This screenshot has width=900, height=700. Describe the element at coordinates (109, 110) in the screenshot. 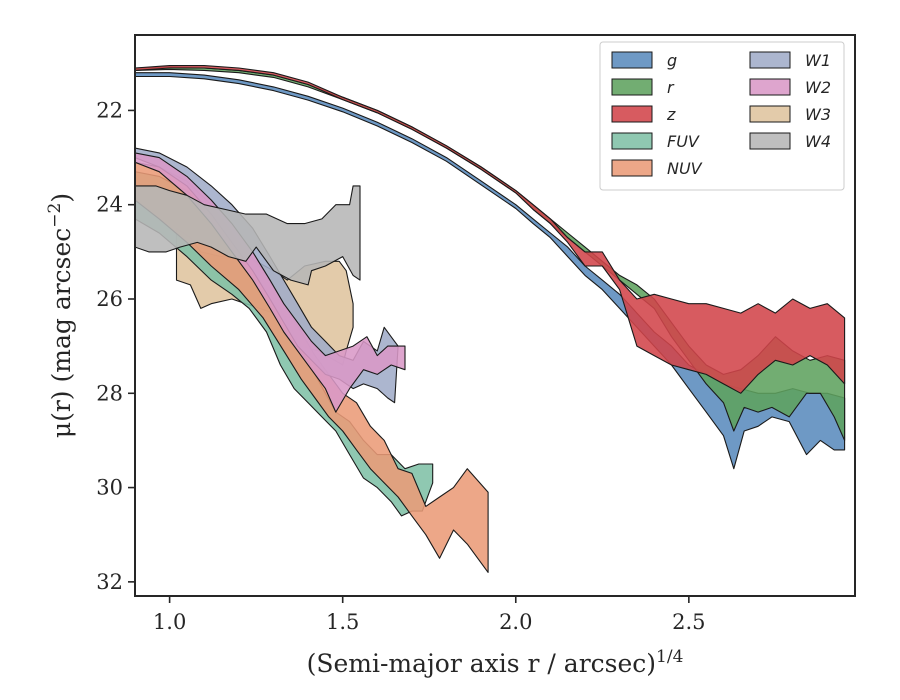

I see `y-tick-label: 22` at that location.